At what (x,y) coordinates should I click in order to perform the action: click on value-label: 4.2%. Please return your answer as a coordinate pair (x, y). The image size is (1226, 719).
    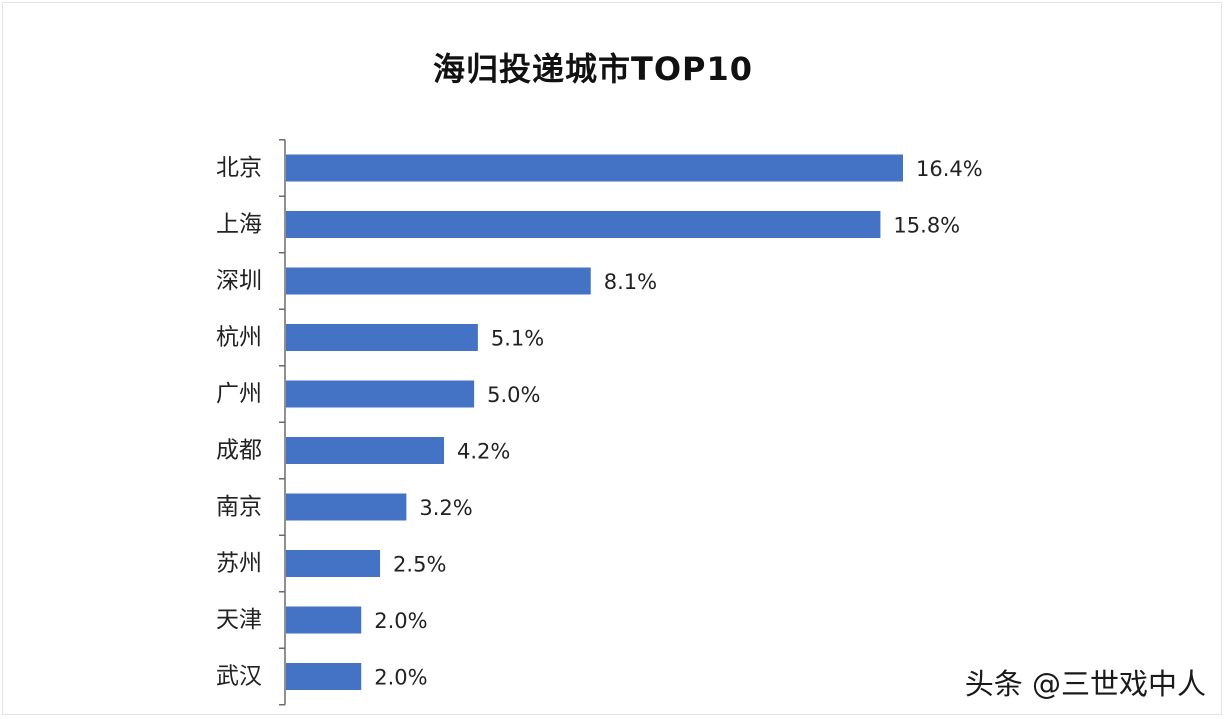
    Looking at the image, I should click on (483, 452).